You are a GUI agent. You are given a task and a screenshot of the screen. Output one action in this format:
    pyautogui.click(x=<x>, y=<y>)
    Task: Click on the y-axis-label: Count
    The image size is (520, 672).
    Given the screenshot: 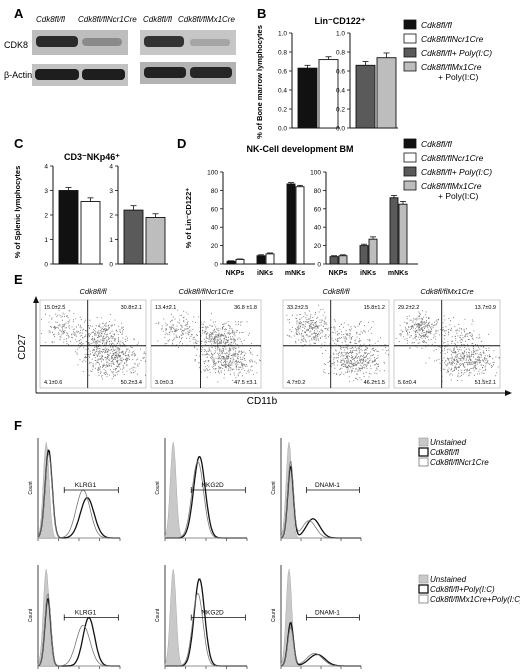 What is the action you would take?
    pyautogui.click(x=274, y=615)
    